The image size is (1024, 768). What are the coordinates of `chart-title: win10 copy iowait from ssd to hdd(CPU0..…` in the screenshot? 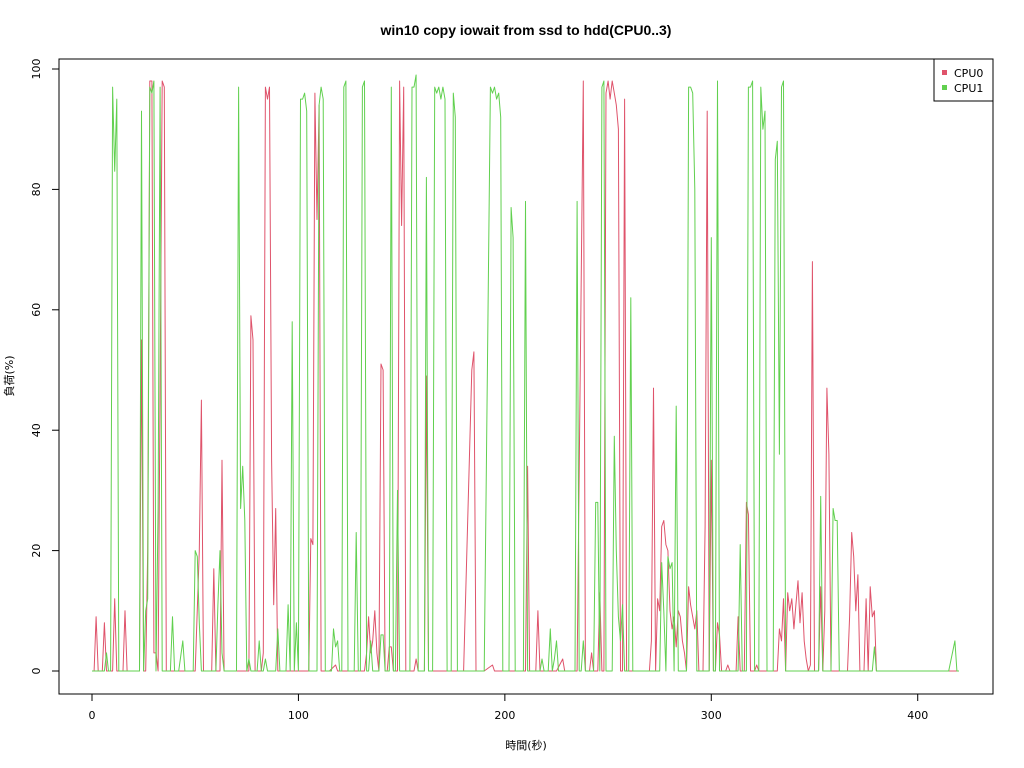 It's located at (526, 30).